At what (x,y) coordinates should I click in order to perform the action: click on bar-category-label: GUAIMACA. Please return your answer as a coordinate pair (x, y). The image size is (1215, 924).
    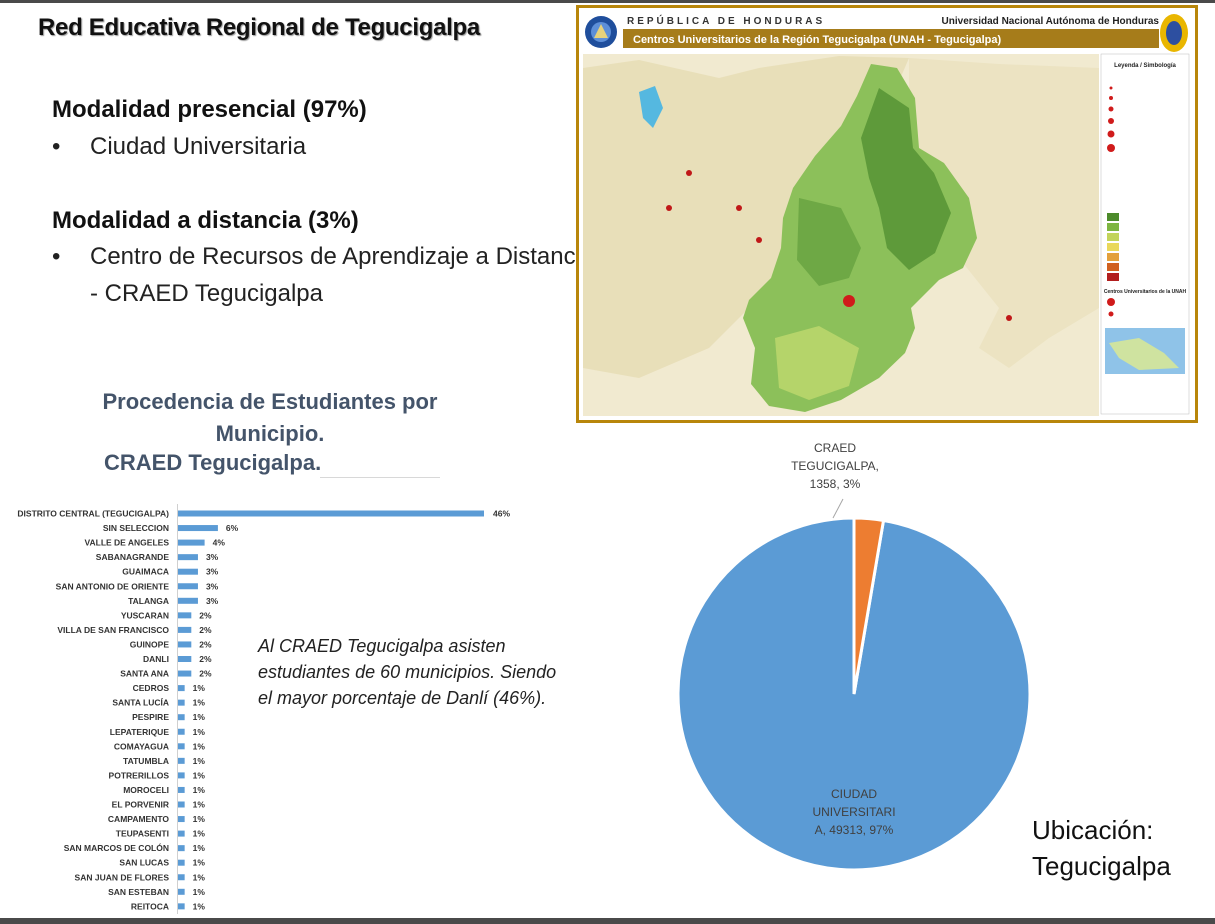
    Looking at the image, I should click on (145, 572).